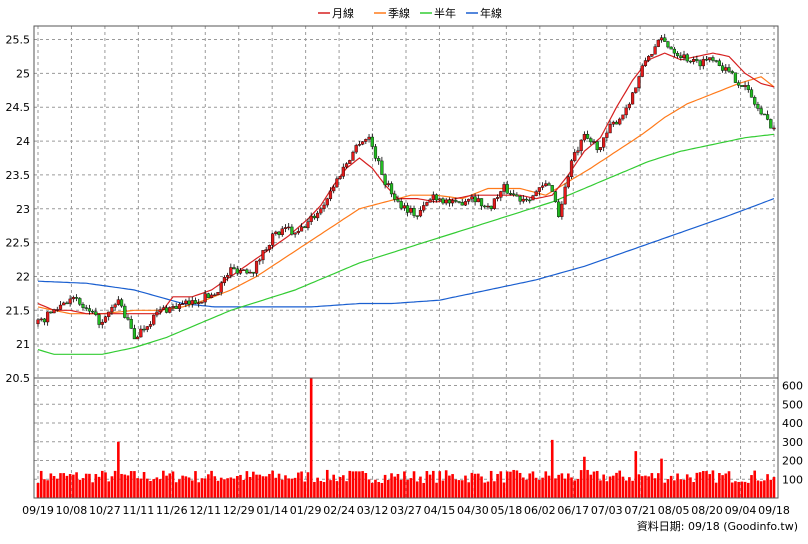 The height and width of the screenshot is (544, 808). What do you see at coordinates (792, 461) in the screenshot?
I see `volume-tick-label: 200` at bounding box center [792, 461].